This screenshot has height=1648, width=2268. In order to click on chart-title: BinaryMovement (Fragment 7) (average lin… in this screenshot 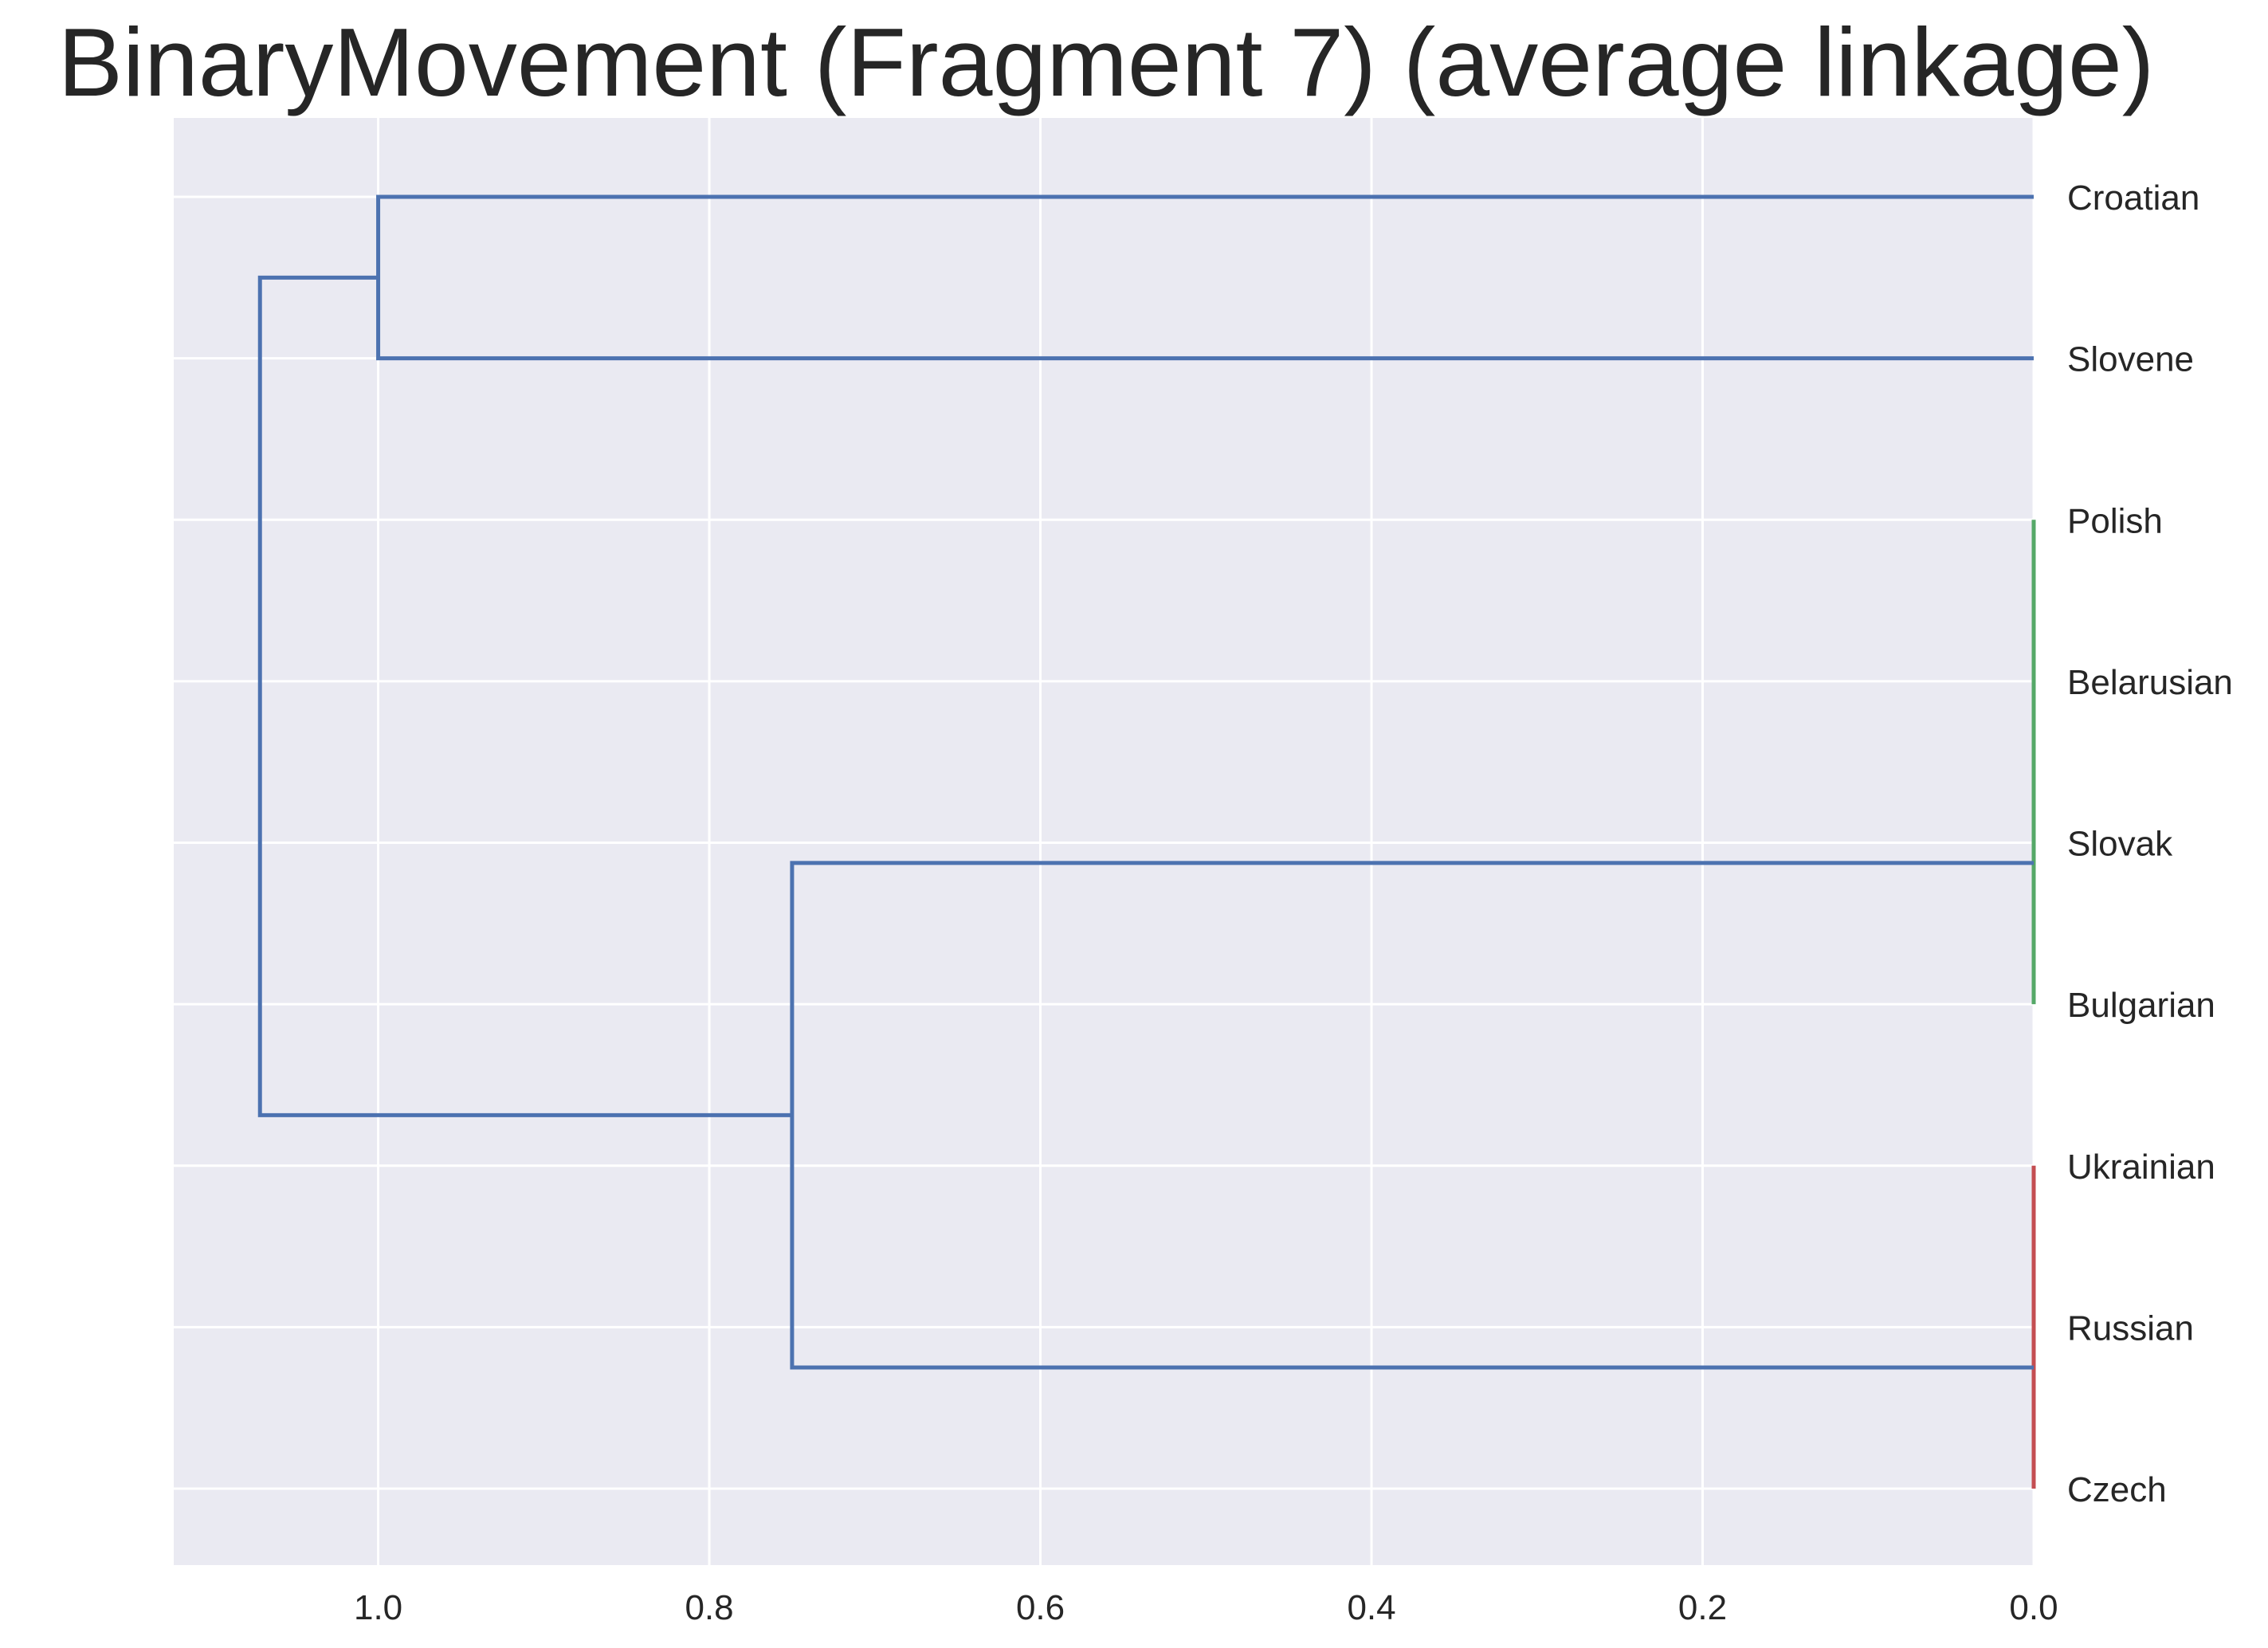, I will do `click(1106, 62)`.